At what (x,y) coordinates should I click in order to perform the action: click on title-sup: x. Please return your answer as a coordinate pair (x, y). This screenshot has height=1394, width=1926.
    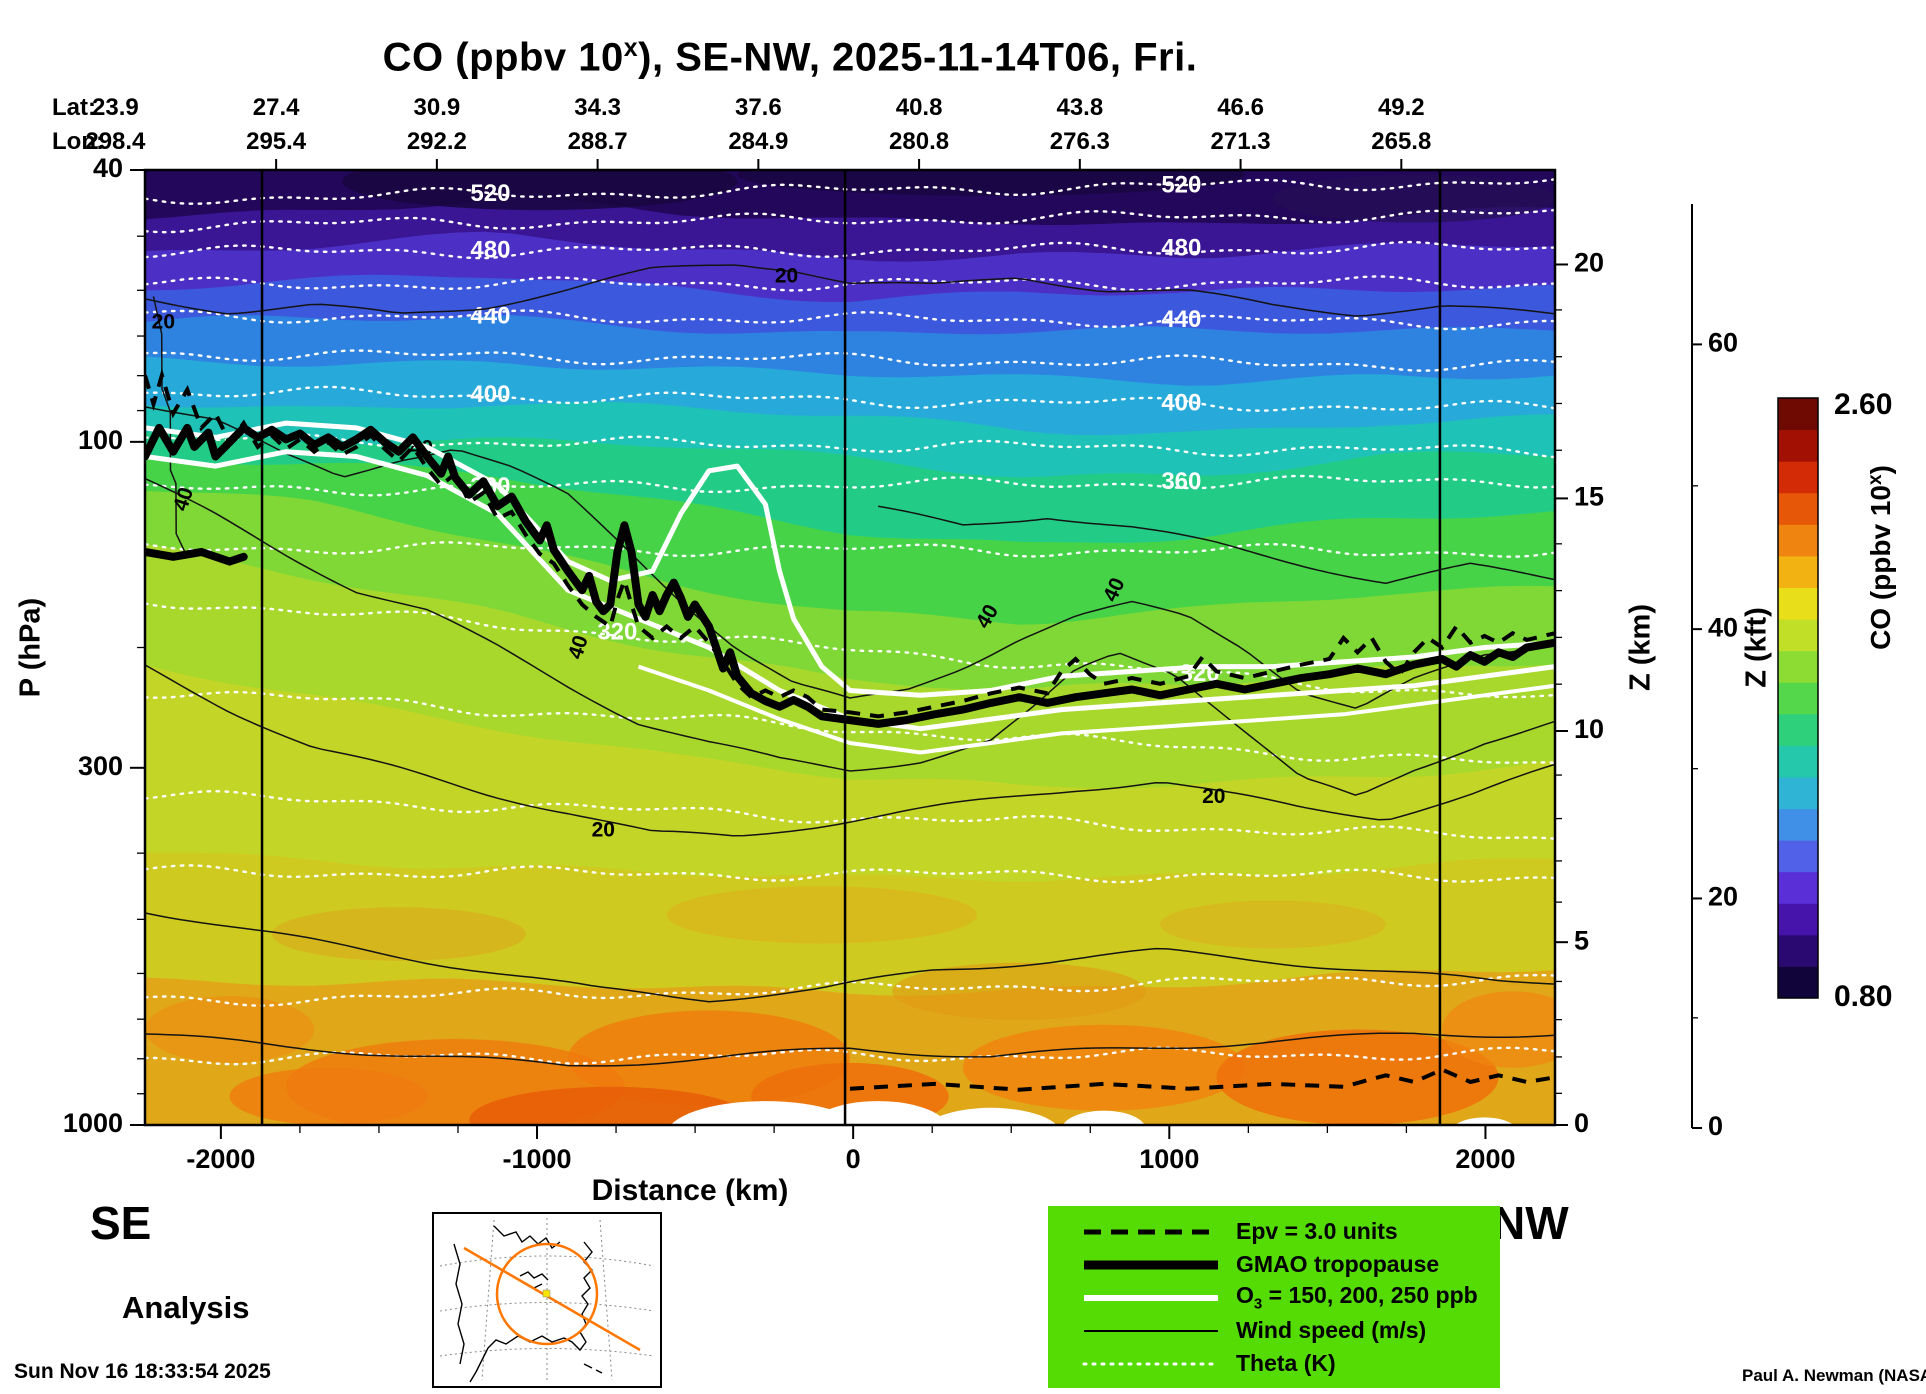
    Looking at the image, I should click on (631, 48).